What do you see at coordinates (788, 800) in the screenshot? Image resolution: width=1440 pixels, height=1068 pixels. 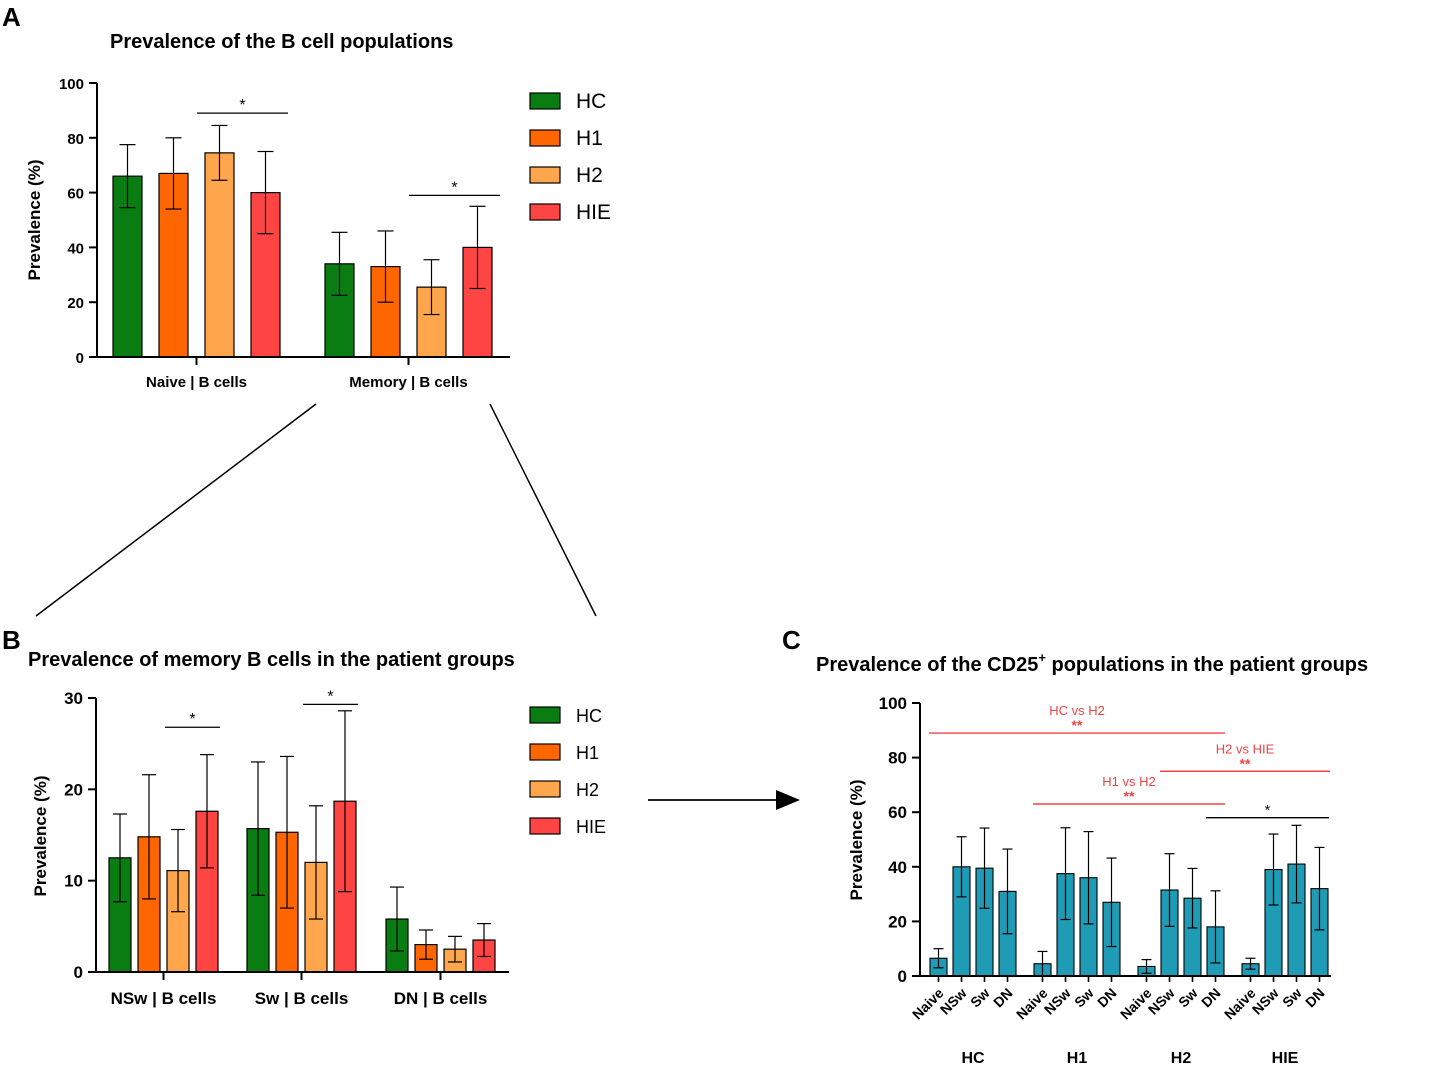 I see `arrow-head-icon` at bounding box center [788, 800].